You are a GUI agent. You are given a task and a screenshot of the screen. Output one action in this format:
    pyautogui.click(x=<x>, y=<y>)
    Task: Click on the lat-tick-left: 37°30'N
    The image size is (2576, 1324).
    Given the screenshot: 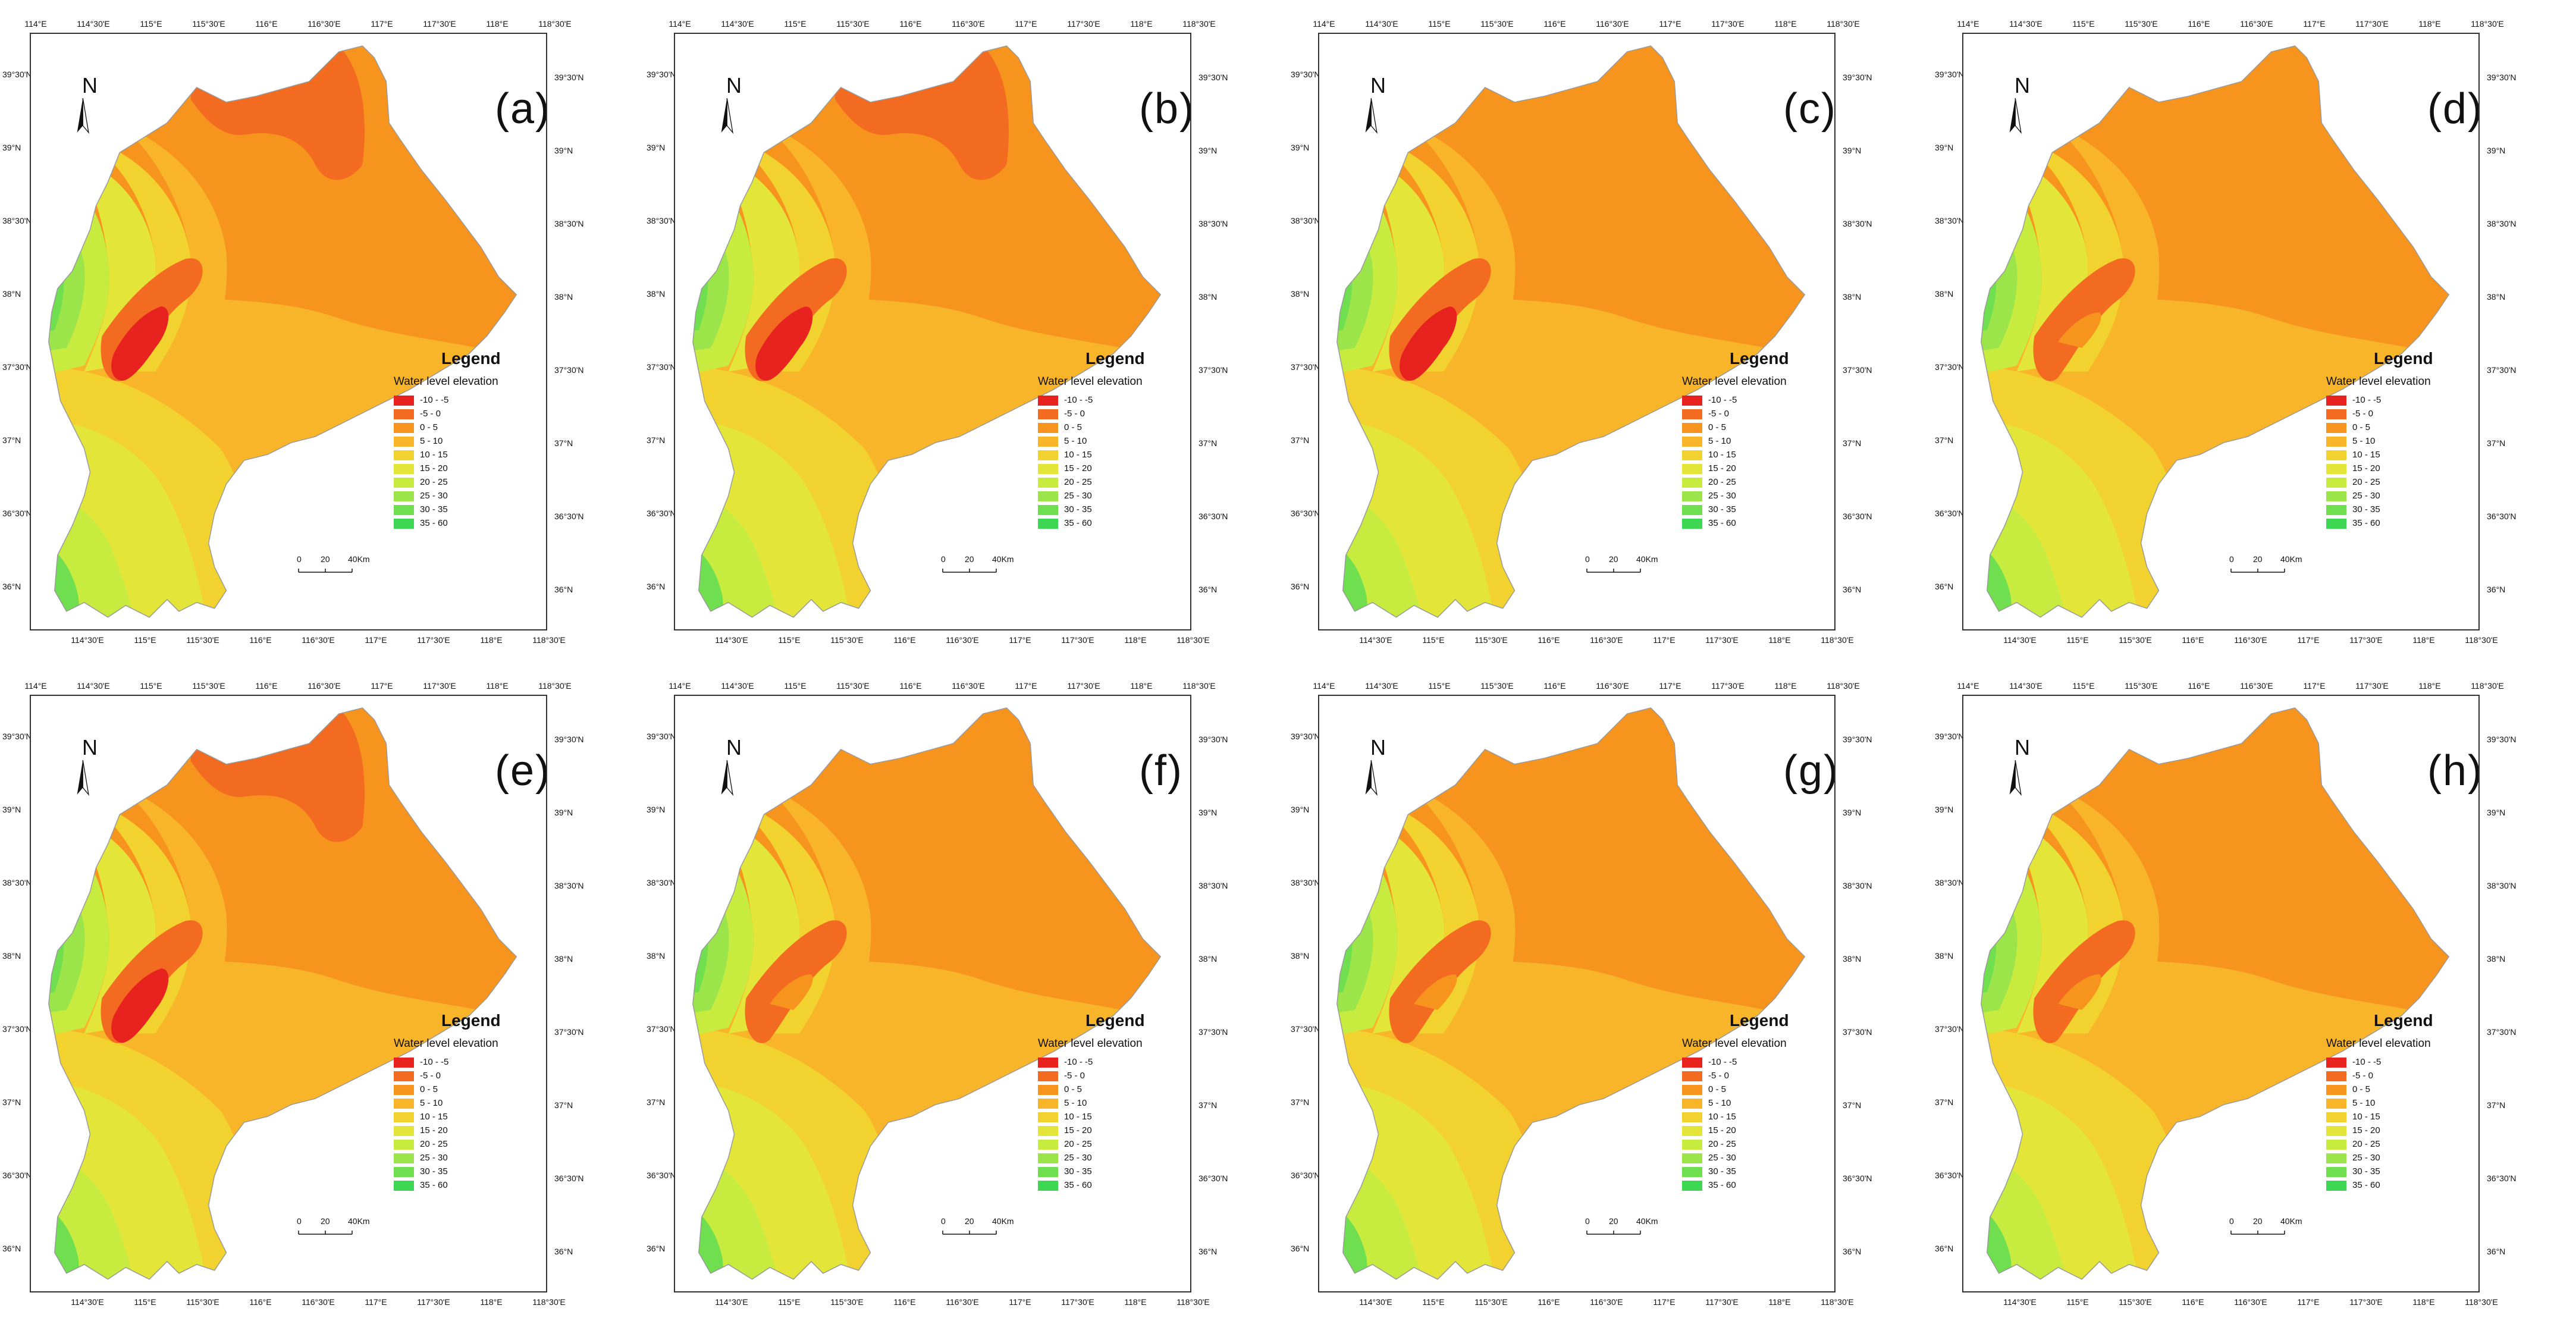 What is the action you would take?
    pyautogui.click(x=1950, y=1029)
    